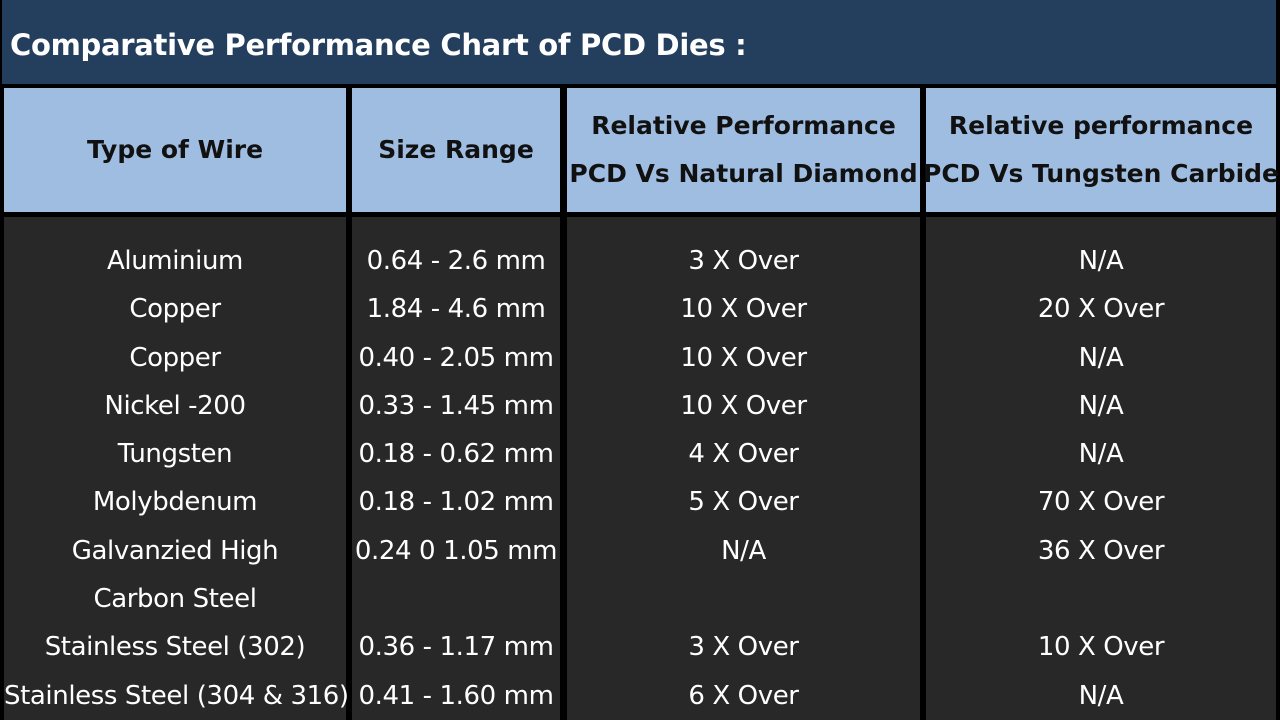 This screenshot has width=1280, height=720. I want to click on table-cell-type: Molybdenum, so click(175, 502).